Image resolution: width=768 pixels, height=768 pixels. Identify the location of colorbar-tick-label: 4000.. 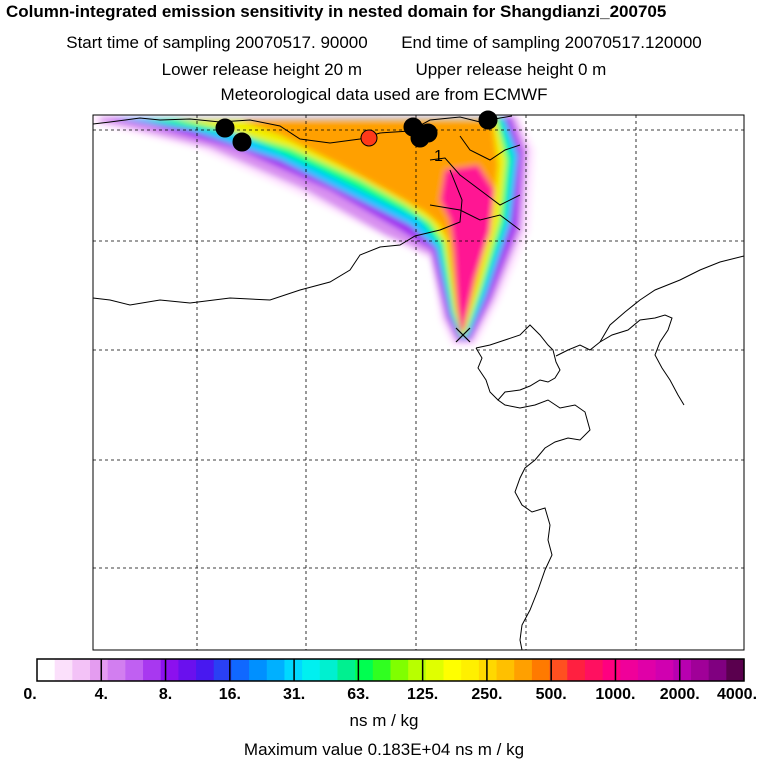
(737, 694).